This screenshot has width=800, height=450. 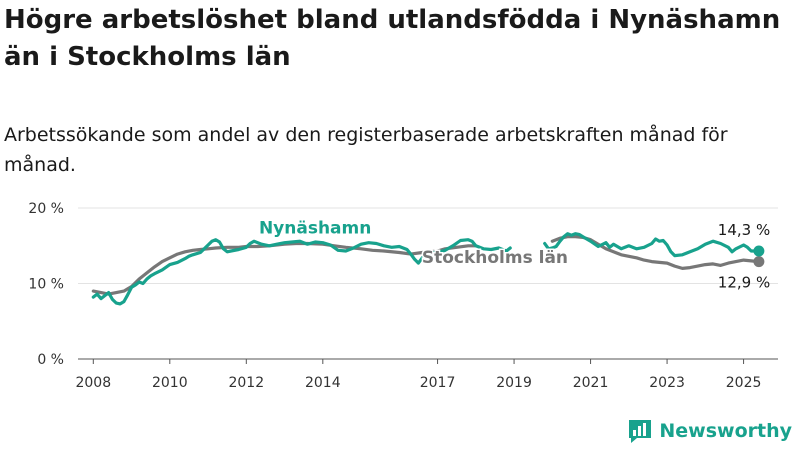 What do you see at coordinates (495, 258) in the screenshot?
I see `series-label: Stockholms län` at bounding box center [495, 258].